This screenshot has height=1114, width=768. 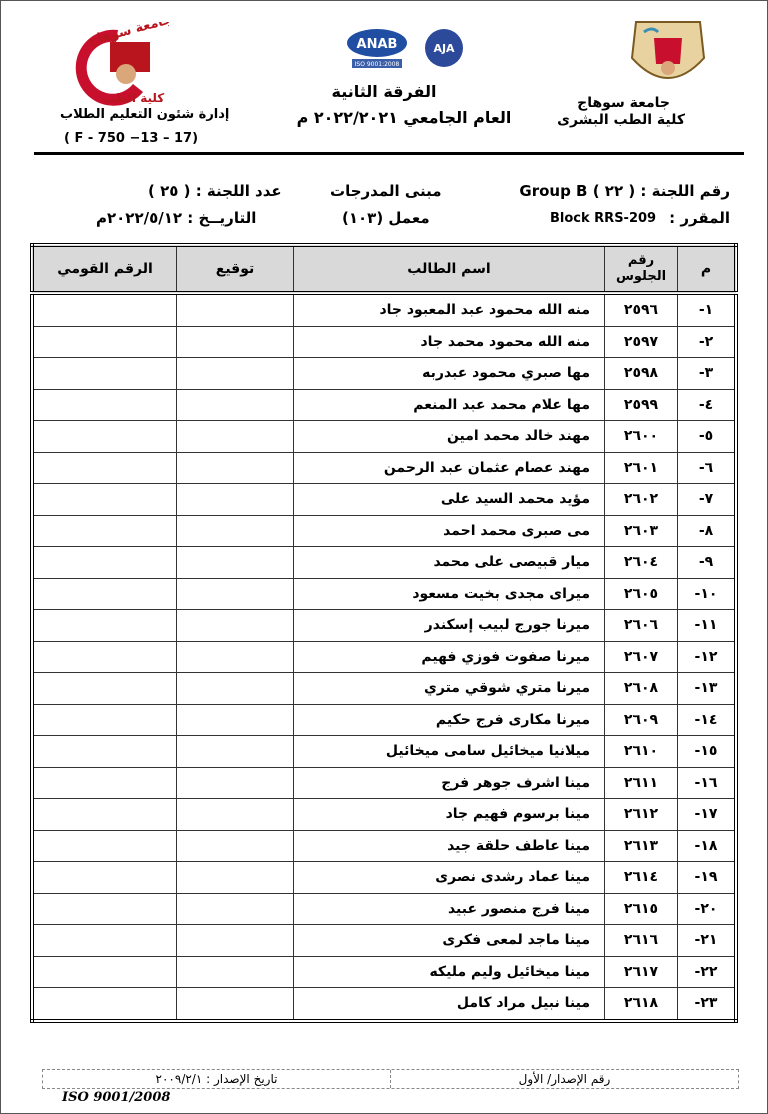 I want to click on seat-number: ٢٦١٤, so click(x=641, y=877).